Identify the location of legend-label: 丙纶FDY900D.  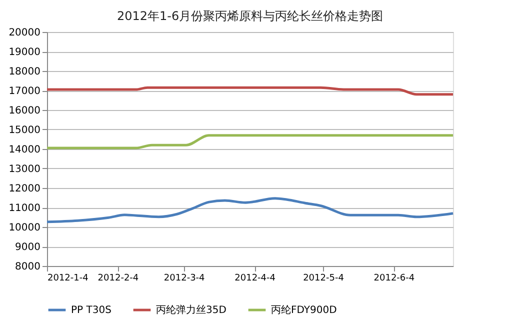
(304, 310).